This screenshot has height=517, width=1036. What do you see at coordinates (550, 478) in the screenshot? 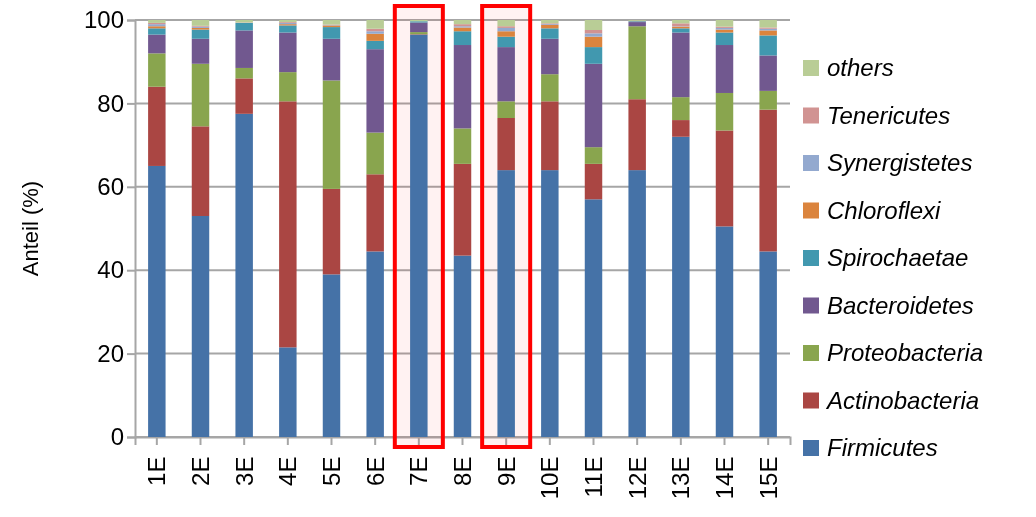
I see `x-tick-label: 10E` at bounding box center [550, 478].